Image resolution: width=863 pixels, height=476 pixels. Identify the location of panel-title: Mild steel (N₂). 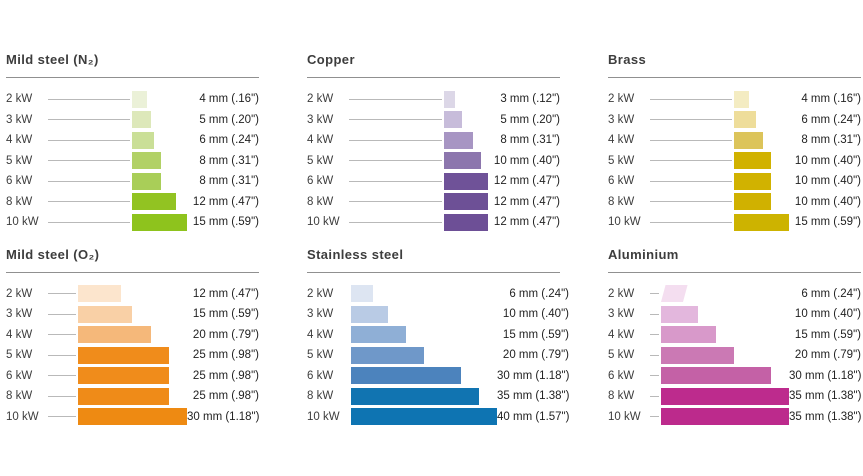
(52, 59).